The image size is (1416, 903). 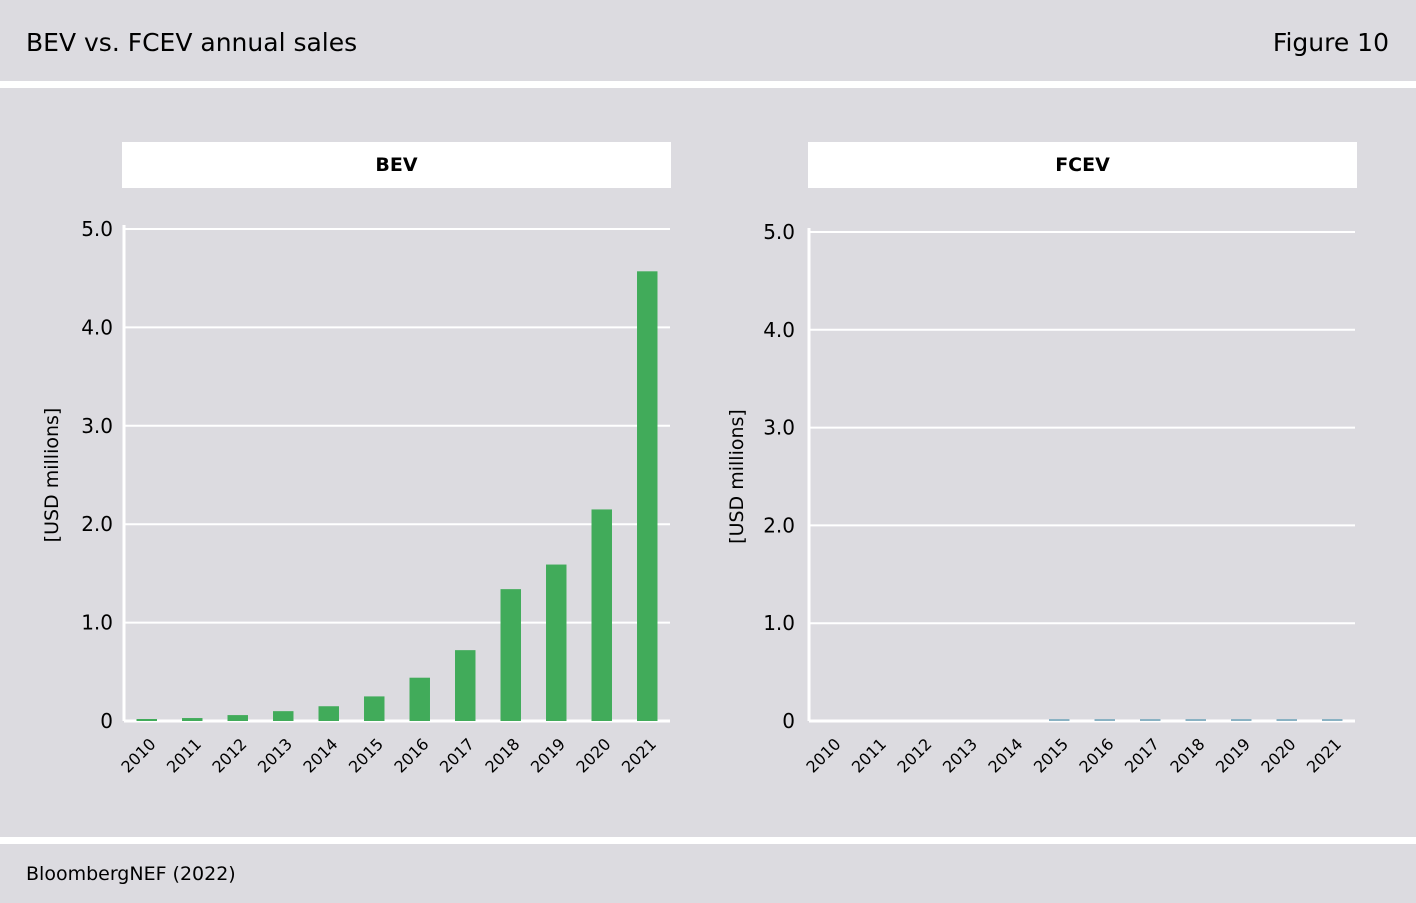 I want to click on fcev-ytick-label: 4.0, so click(x=779, y=330).